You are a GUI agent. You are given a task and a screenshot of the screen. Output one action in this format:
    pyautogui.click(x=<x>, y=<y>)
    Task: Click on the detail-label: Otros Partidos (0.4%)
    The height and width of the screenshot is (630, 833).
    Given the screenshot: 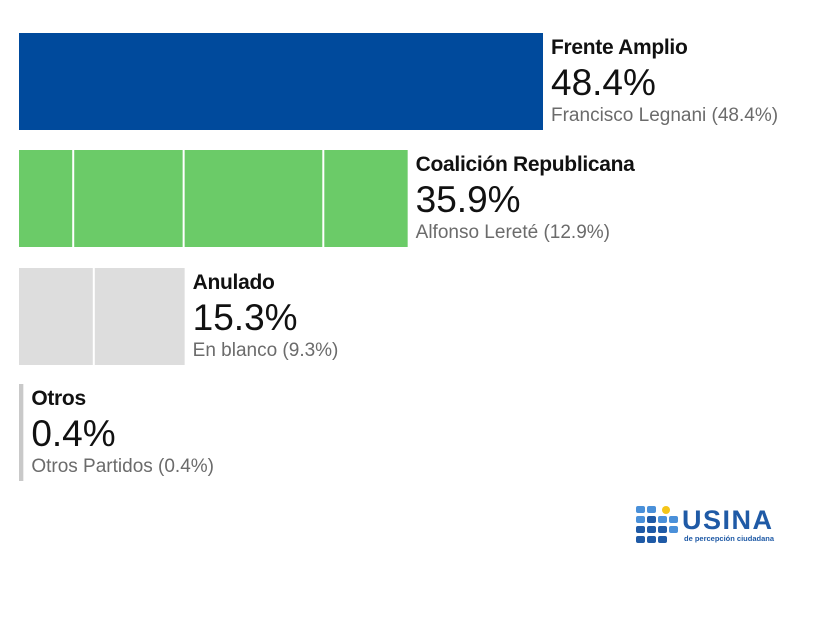 What is the action you would take?
    pyautogui.click(x=122, y=466)
    